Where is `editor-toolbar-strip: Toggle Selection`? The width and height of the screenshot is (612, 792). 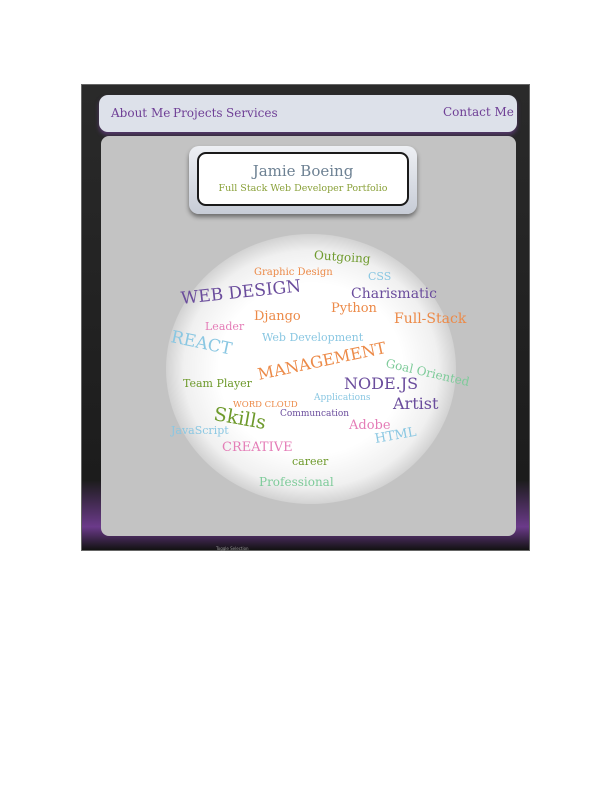 editor-toolbar-strip: Toggle Selection is located at coordinates (305, 549).